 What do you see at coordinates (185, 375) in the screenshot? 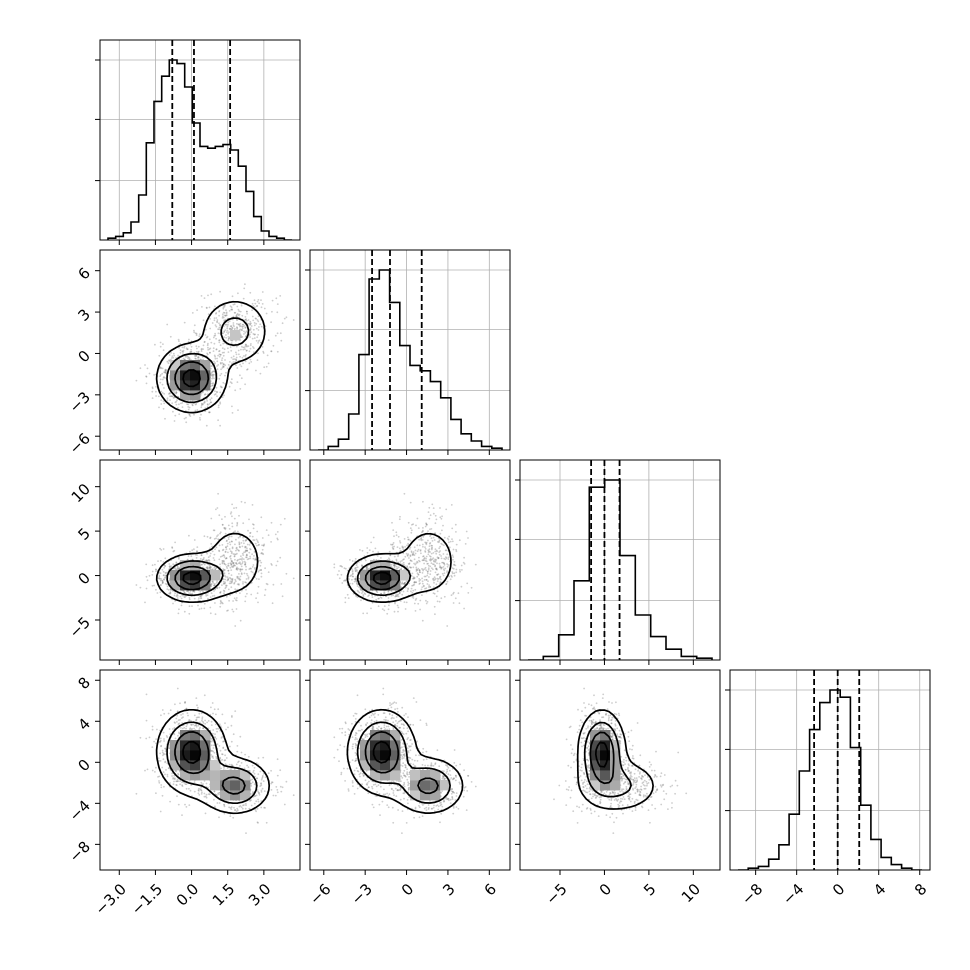
I see `density-cell` at bounding box center [185, 375].